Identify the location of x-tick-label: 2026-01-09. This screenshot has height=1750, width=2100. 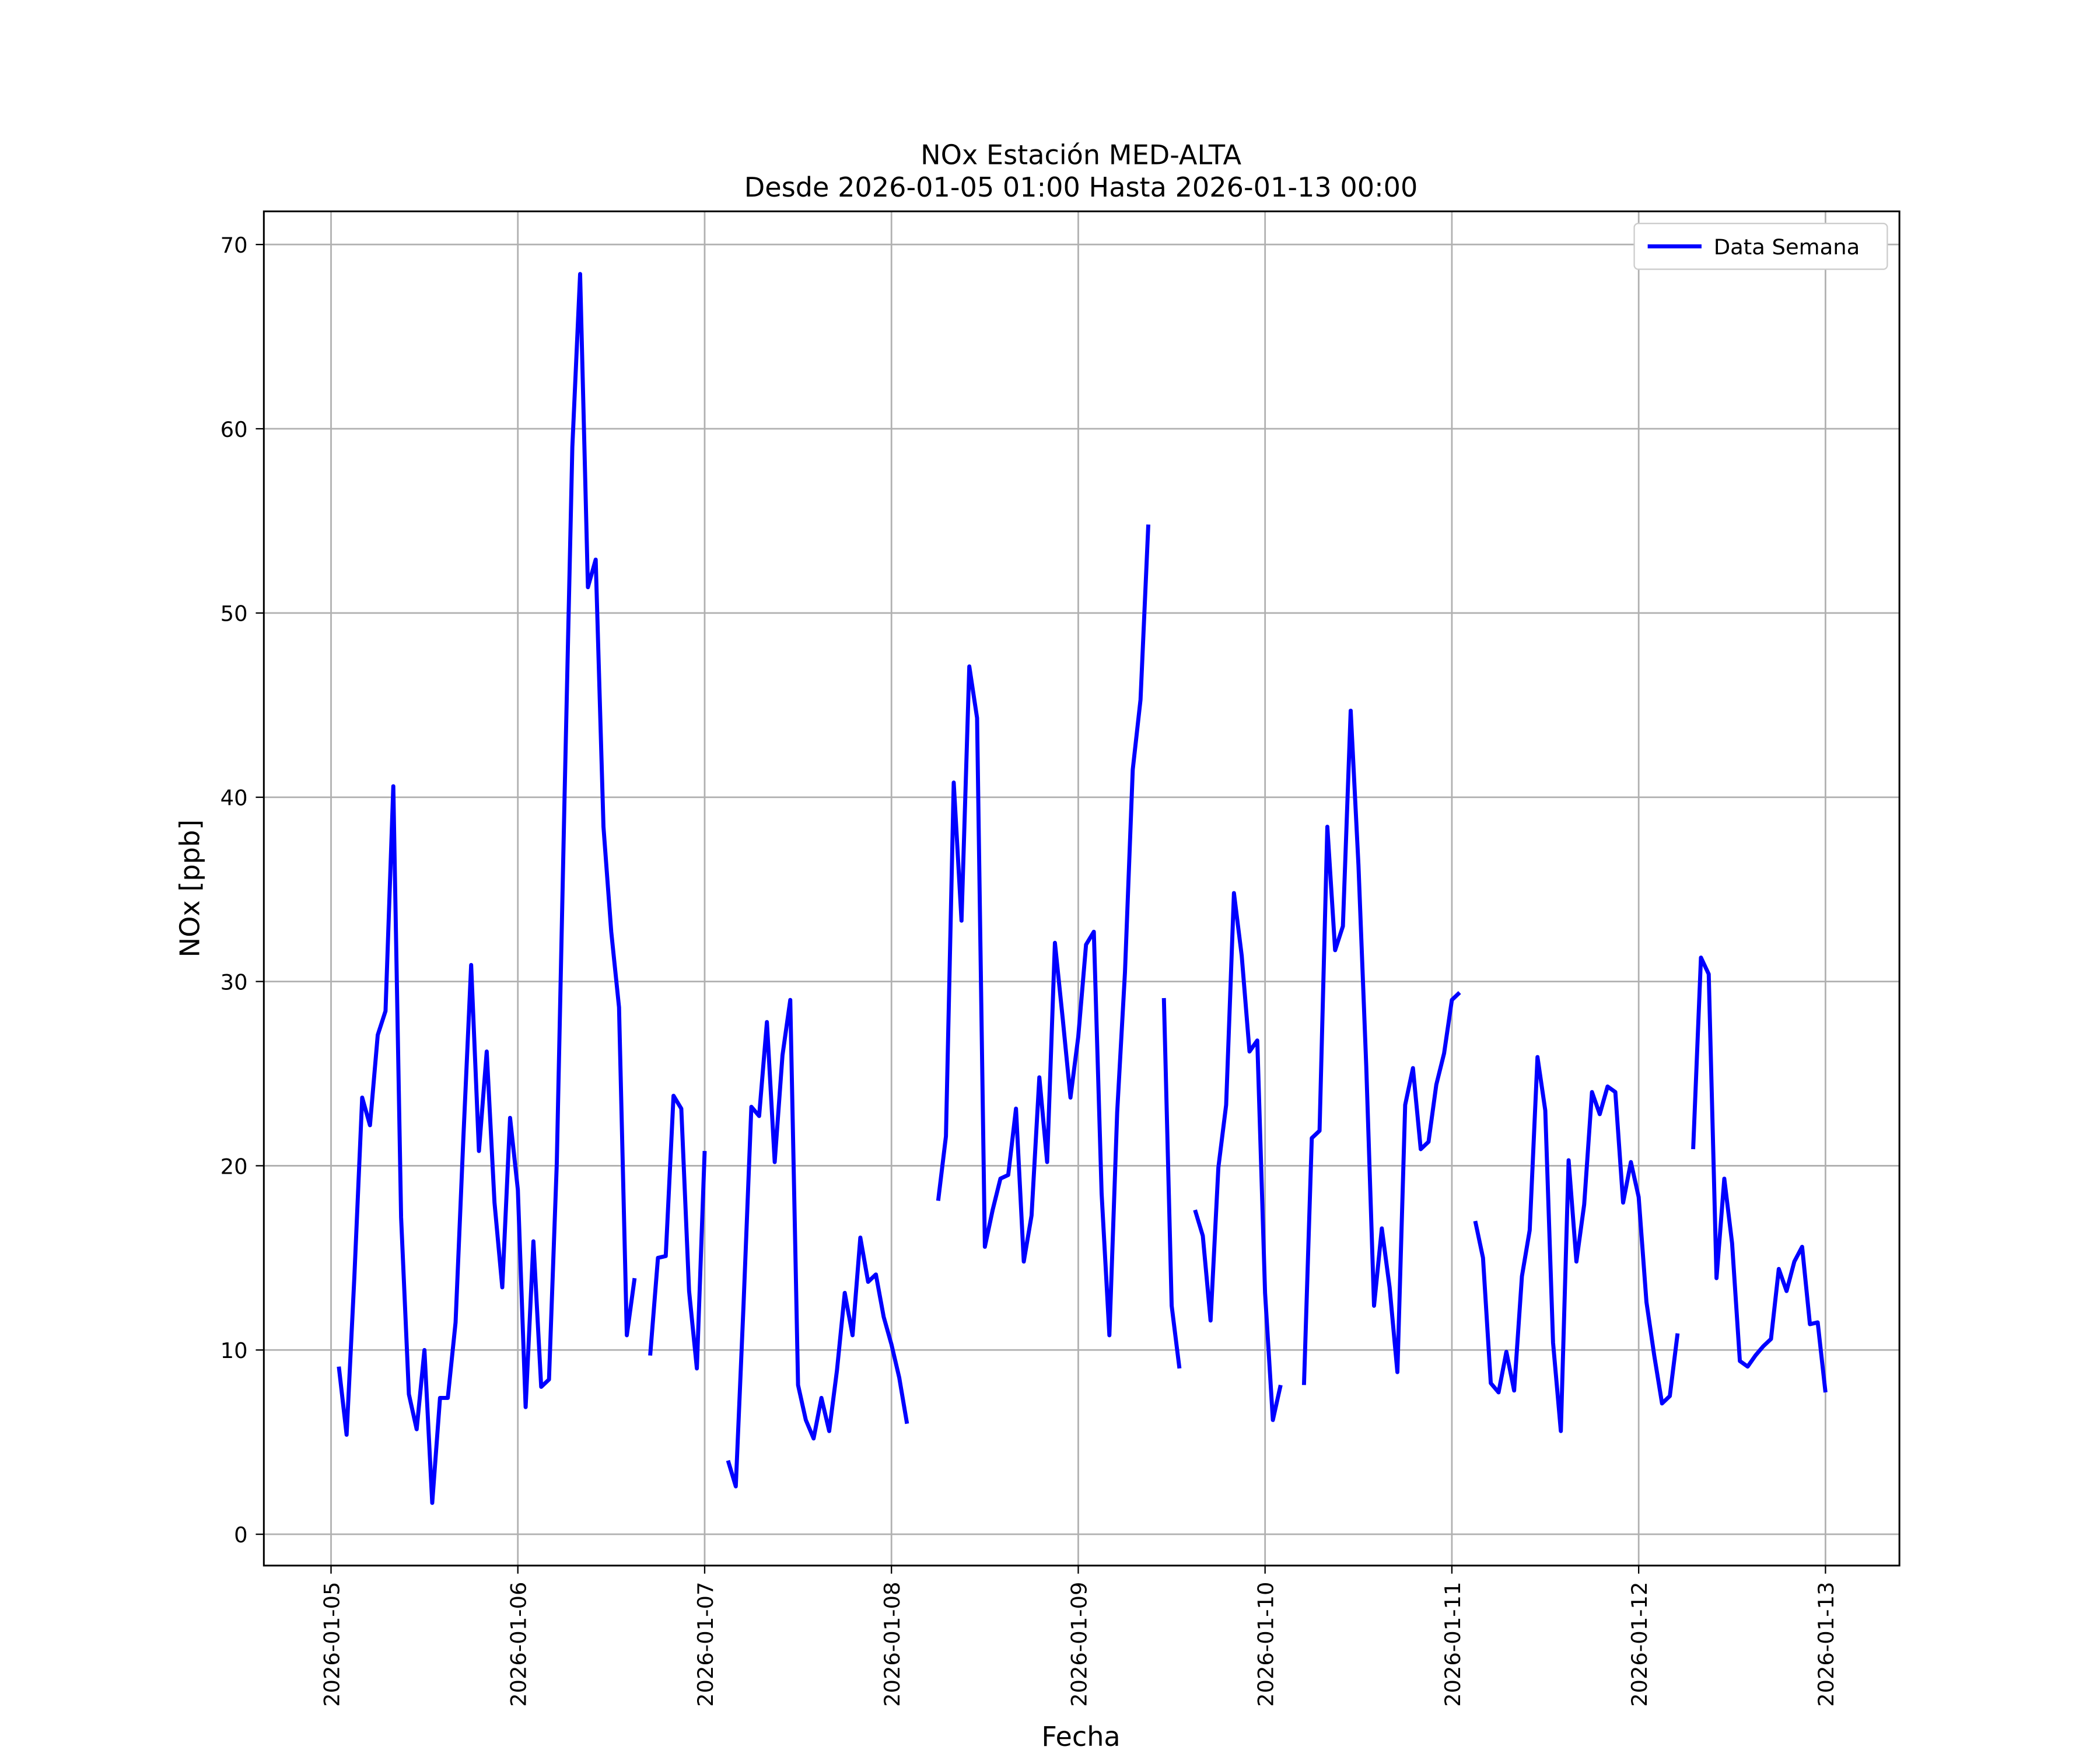
(1078, 1644).